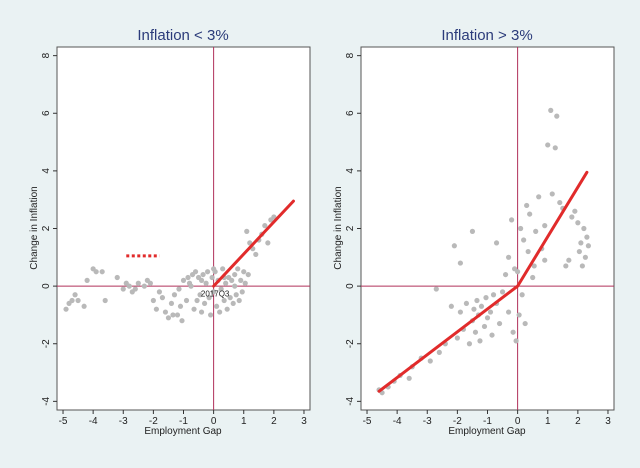 The image size is (640, 468). What do you see at coordinates (34, 227) in the screenshot?
I see `y-axis-title: Change in Inflation` at bounding box center [34, 227].